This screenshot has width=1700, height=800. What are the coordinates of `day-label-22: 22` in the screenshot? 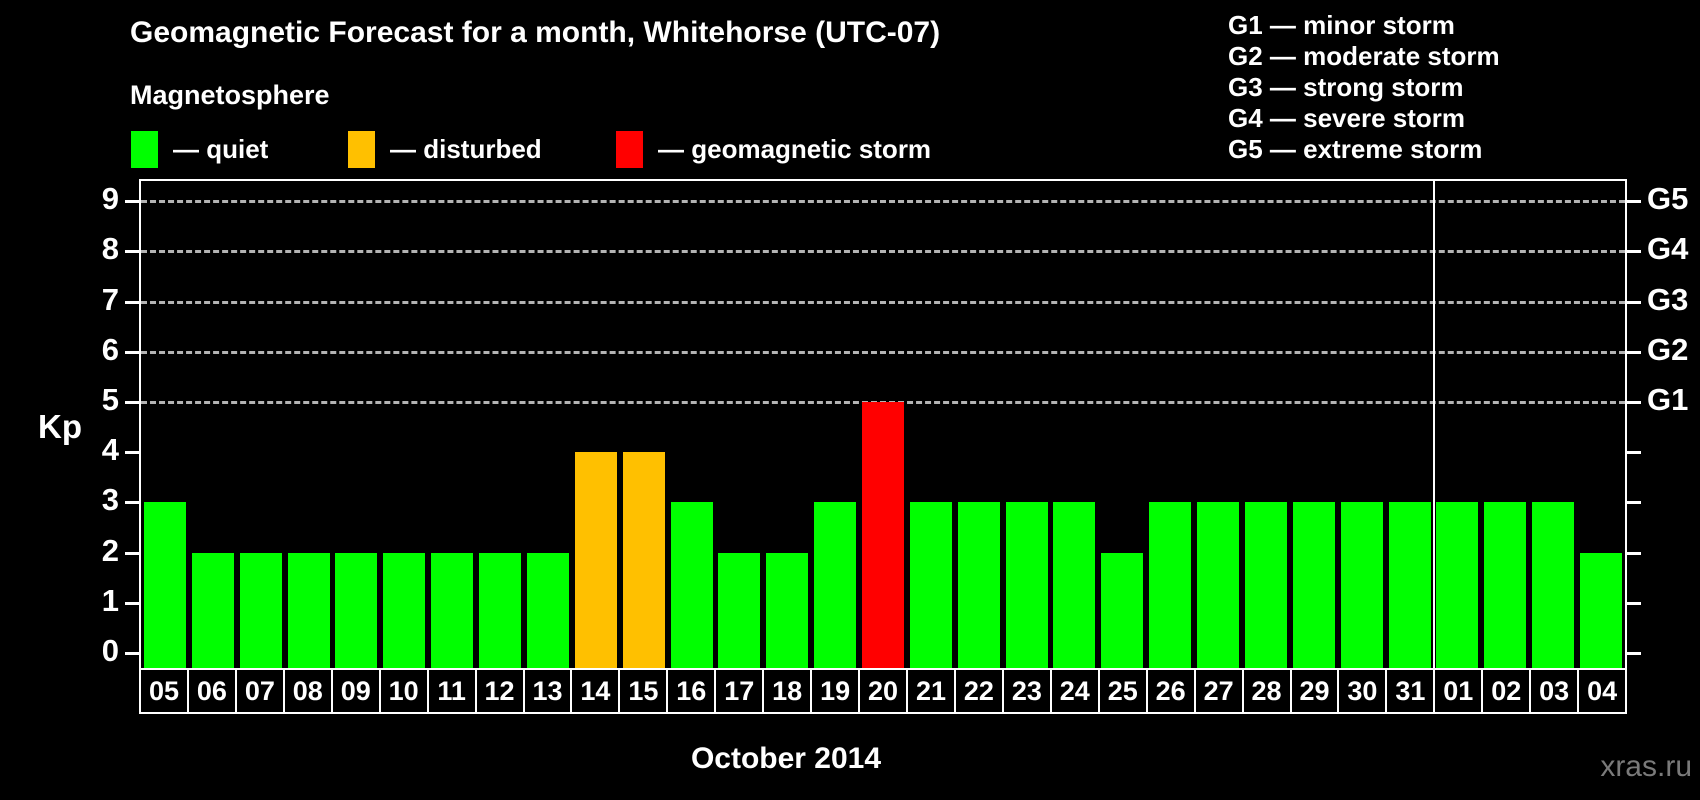 It's located at (978, 691).